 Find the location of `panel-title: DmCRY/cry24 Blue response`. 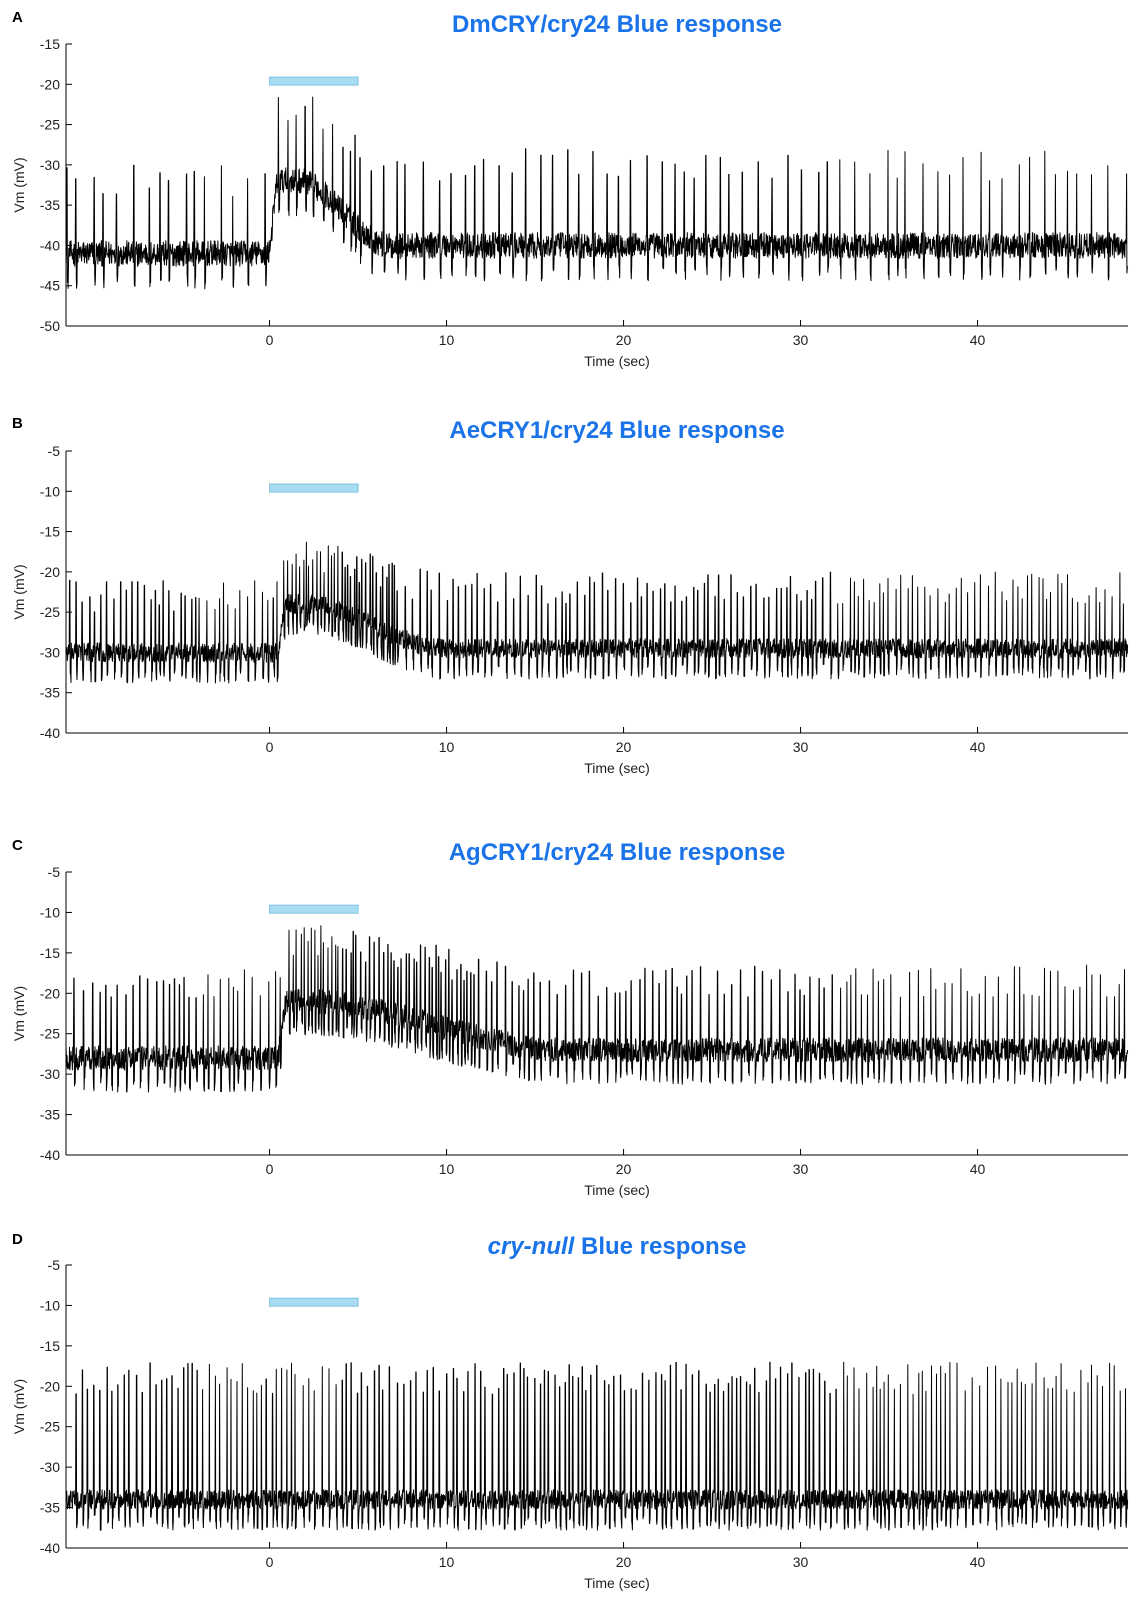

panel-title: DmCRY/cry24 Blue response is located at coordinates (617, 24).